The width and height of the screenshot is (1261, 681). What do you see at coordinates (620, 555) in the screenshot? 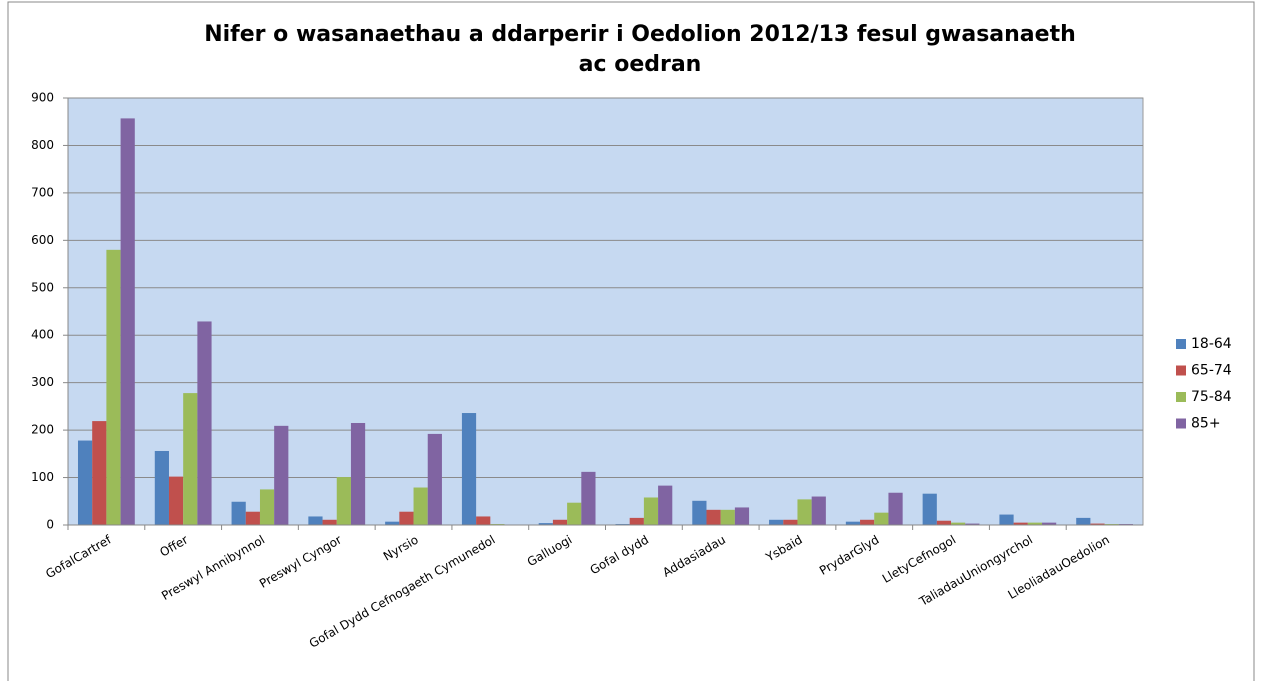
I see `x-tick-label: Gofal dydd` at bounding box center [620, 555].